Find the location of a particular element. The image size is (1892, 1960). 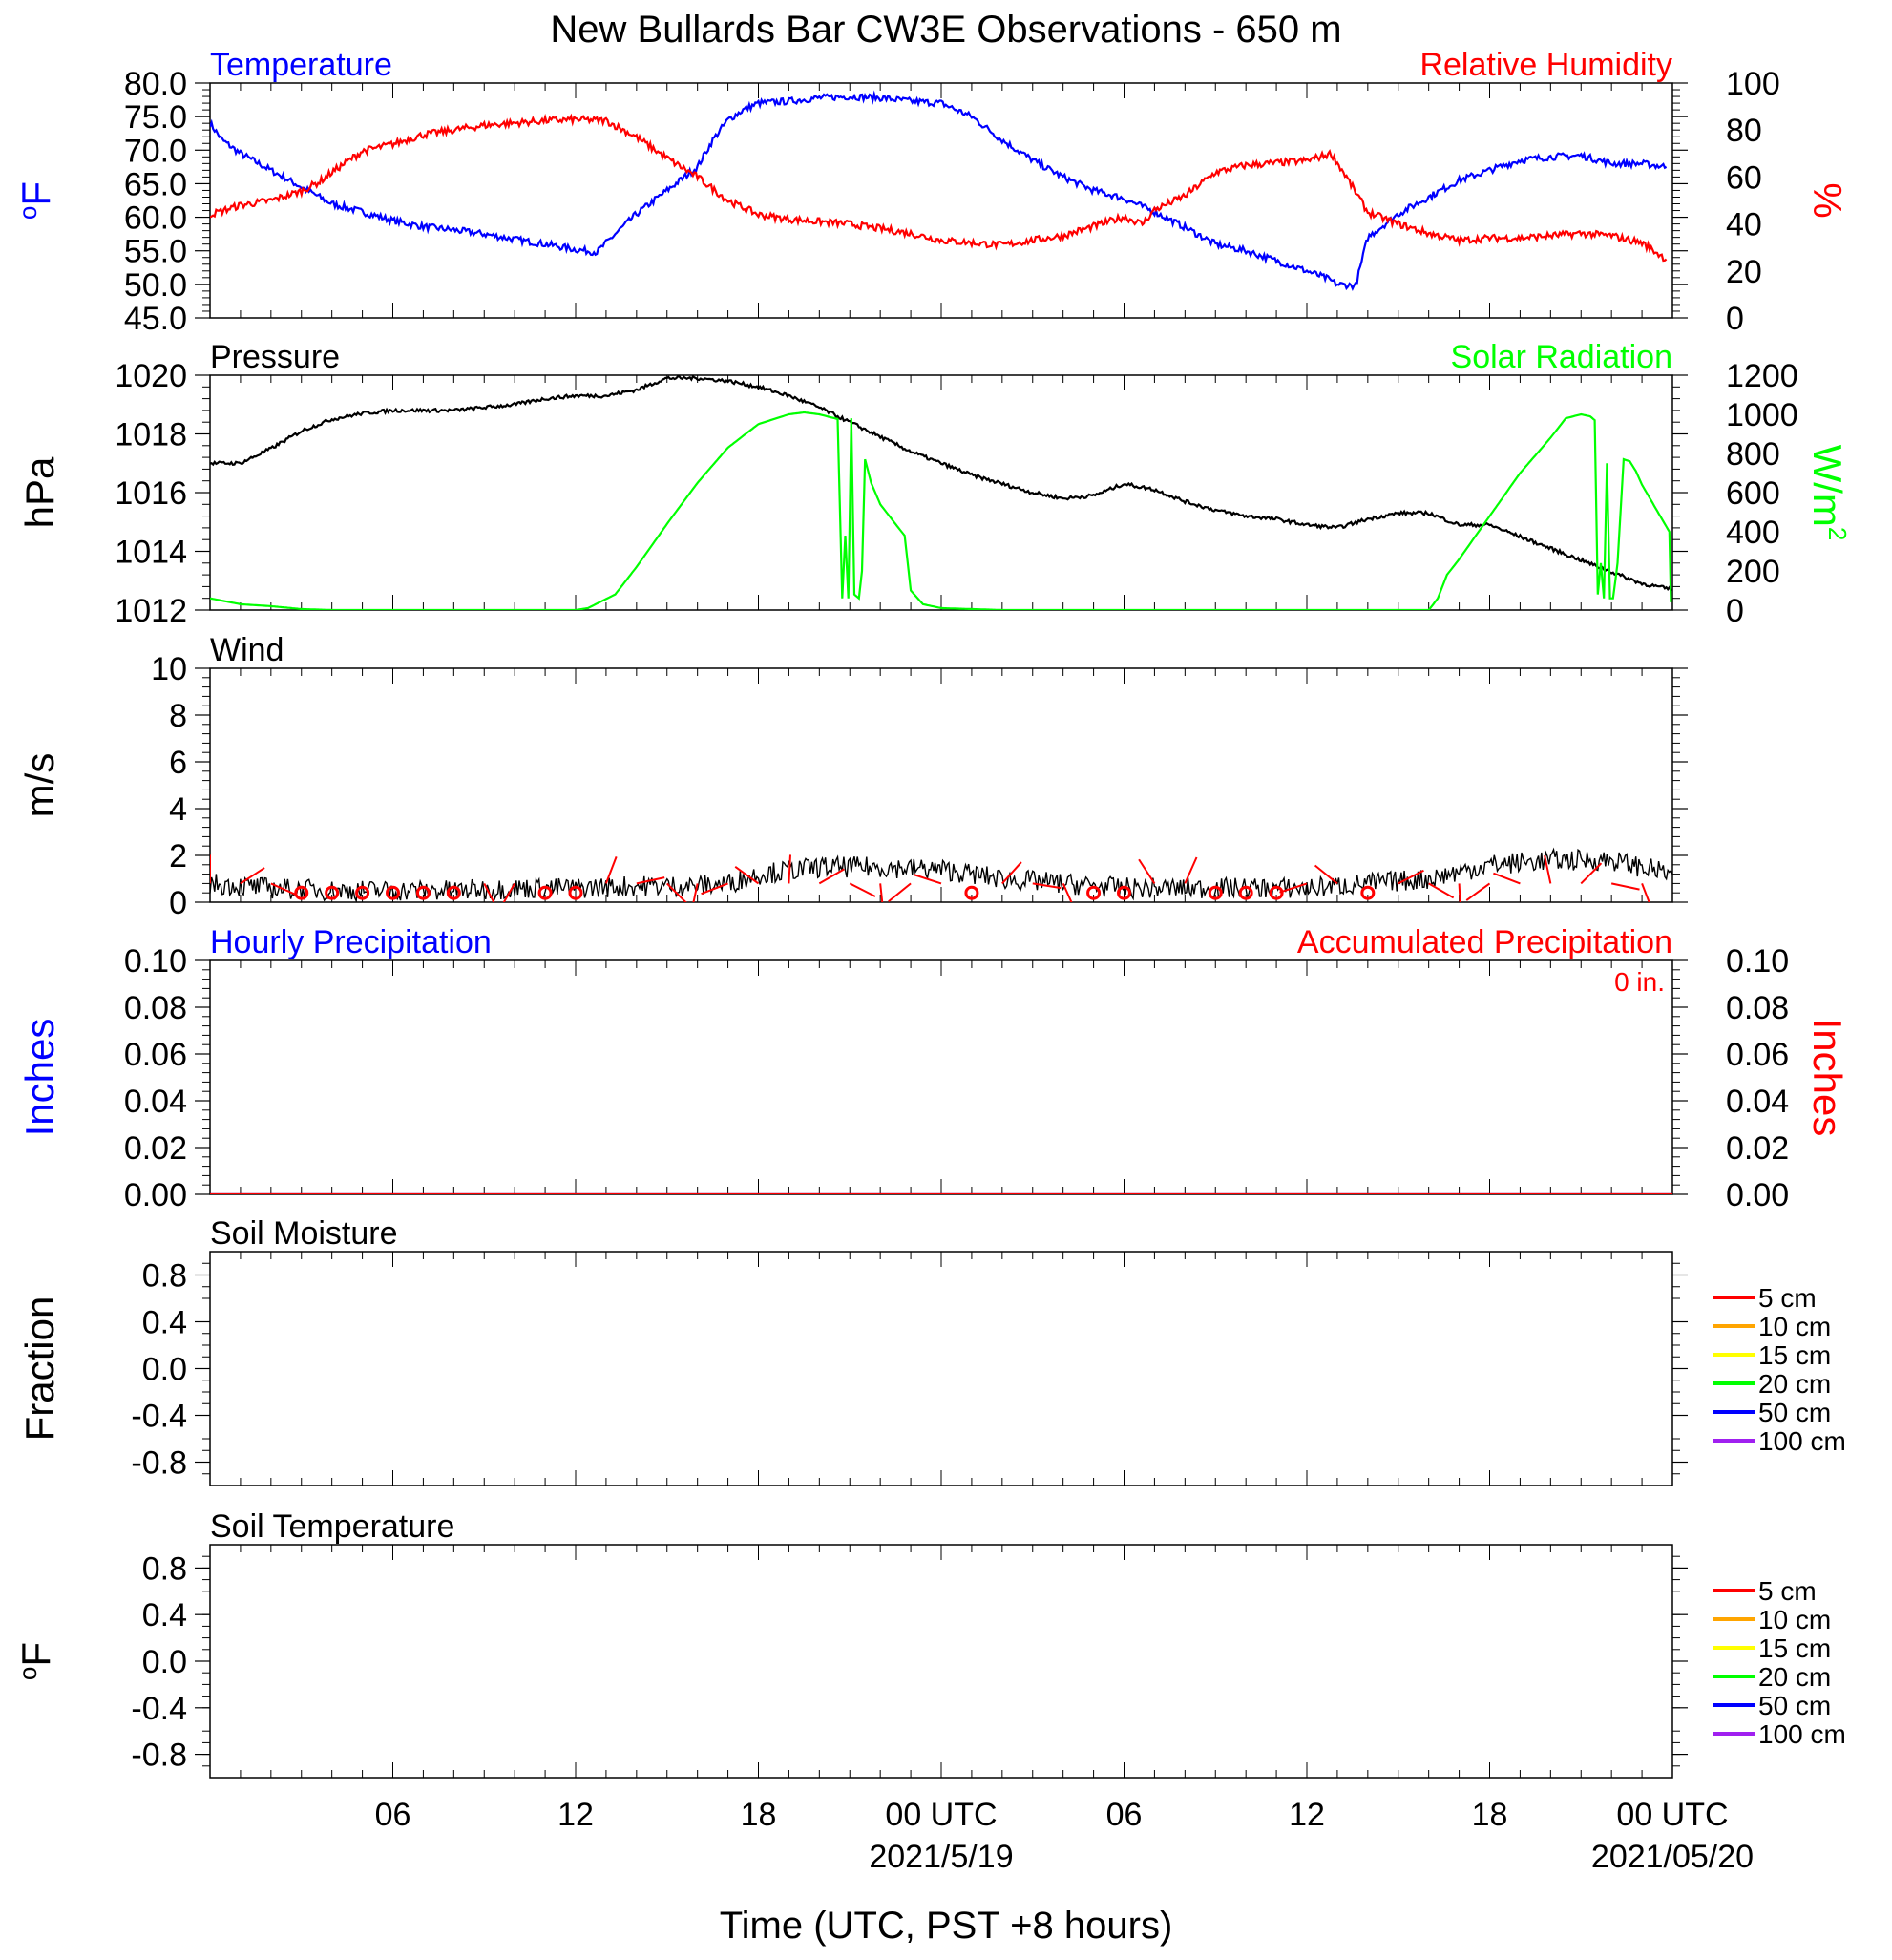

y-tick-label-right: 0.00 is located at coordinates (1757, 1195).